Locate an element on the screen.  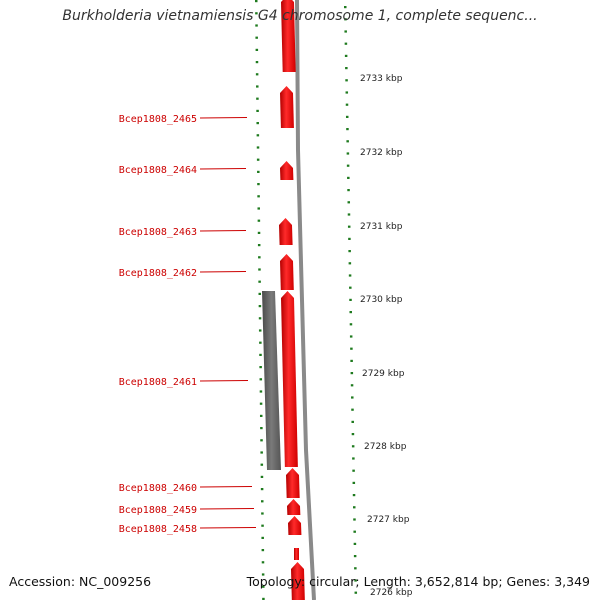
ruler-left-track is located at coordinates (260, 300).